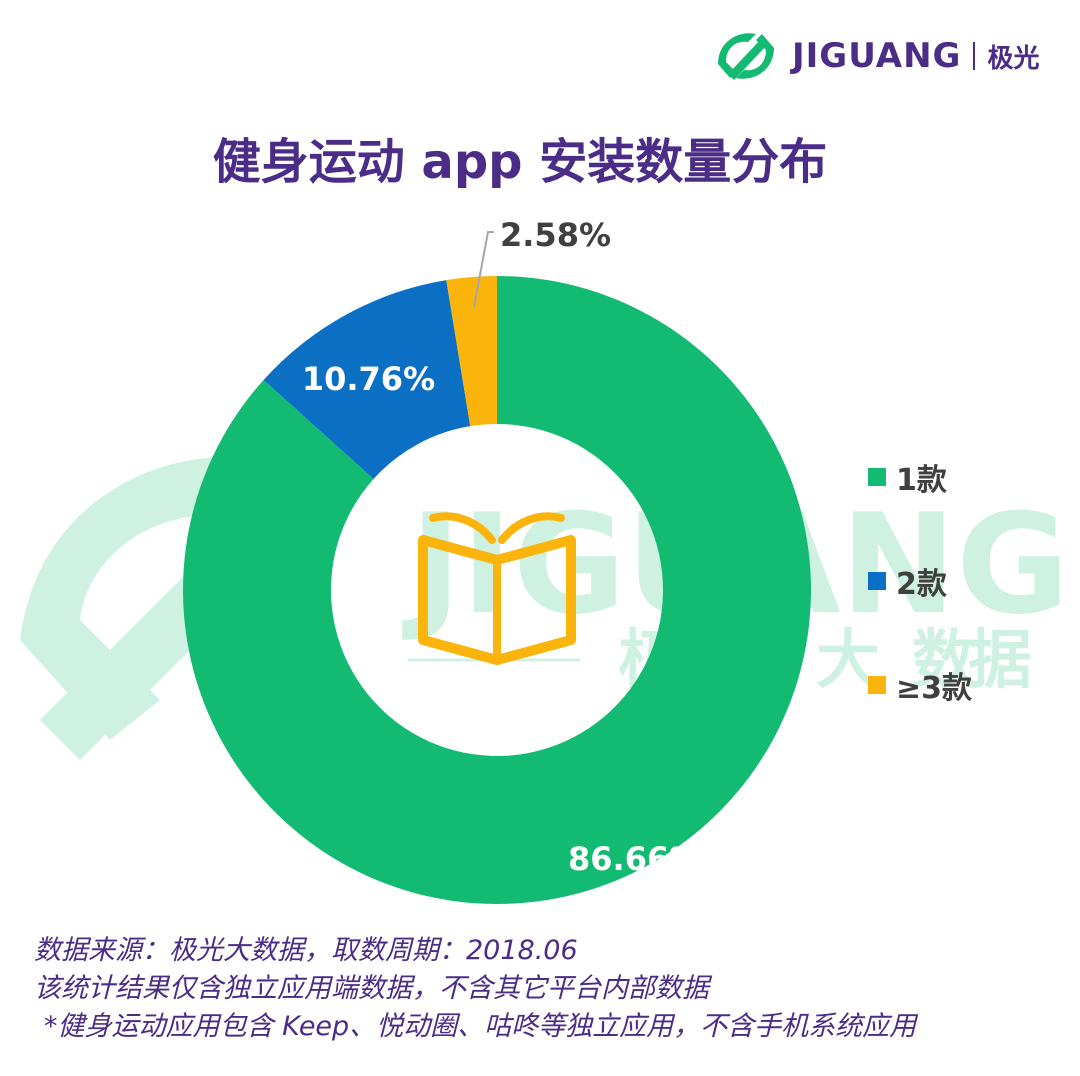  What do you see at coordinates (1013, 58) in the screenshot?
I see `brand-name-cn: 极光` at bounding box center [1013, 58].